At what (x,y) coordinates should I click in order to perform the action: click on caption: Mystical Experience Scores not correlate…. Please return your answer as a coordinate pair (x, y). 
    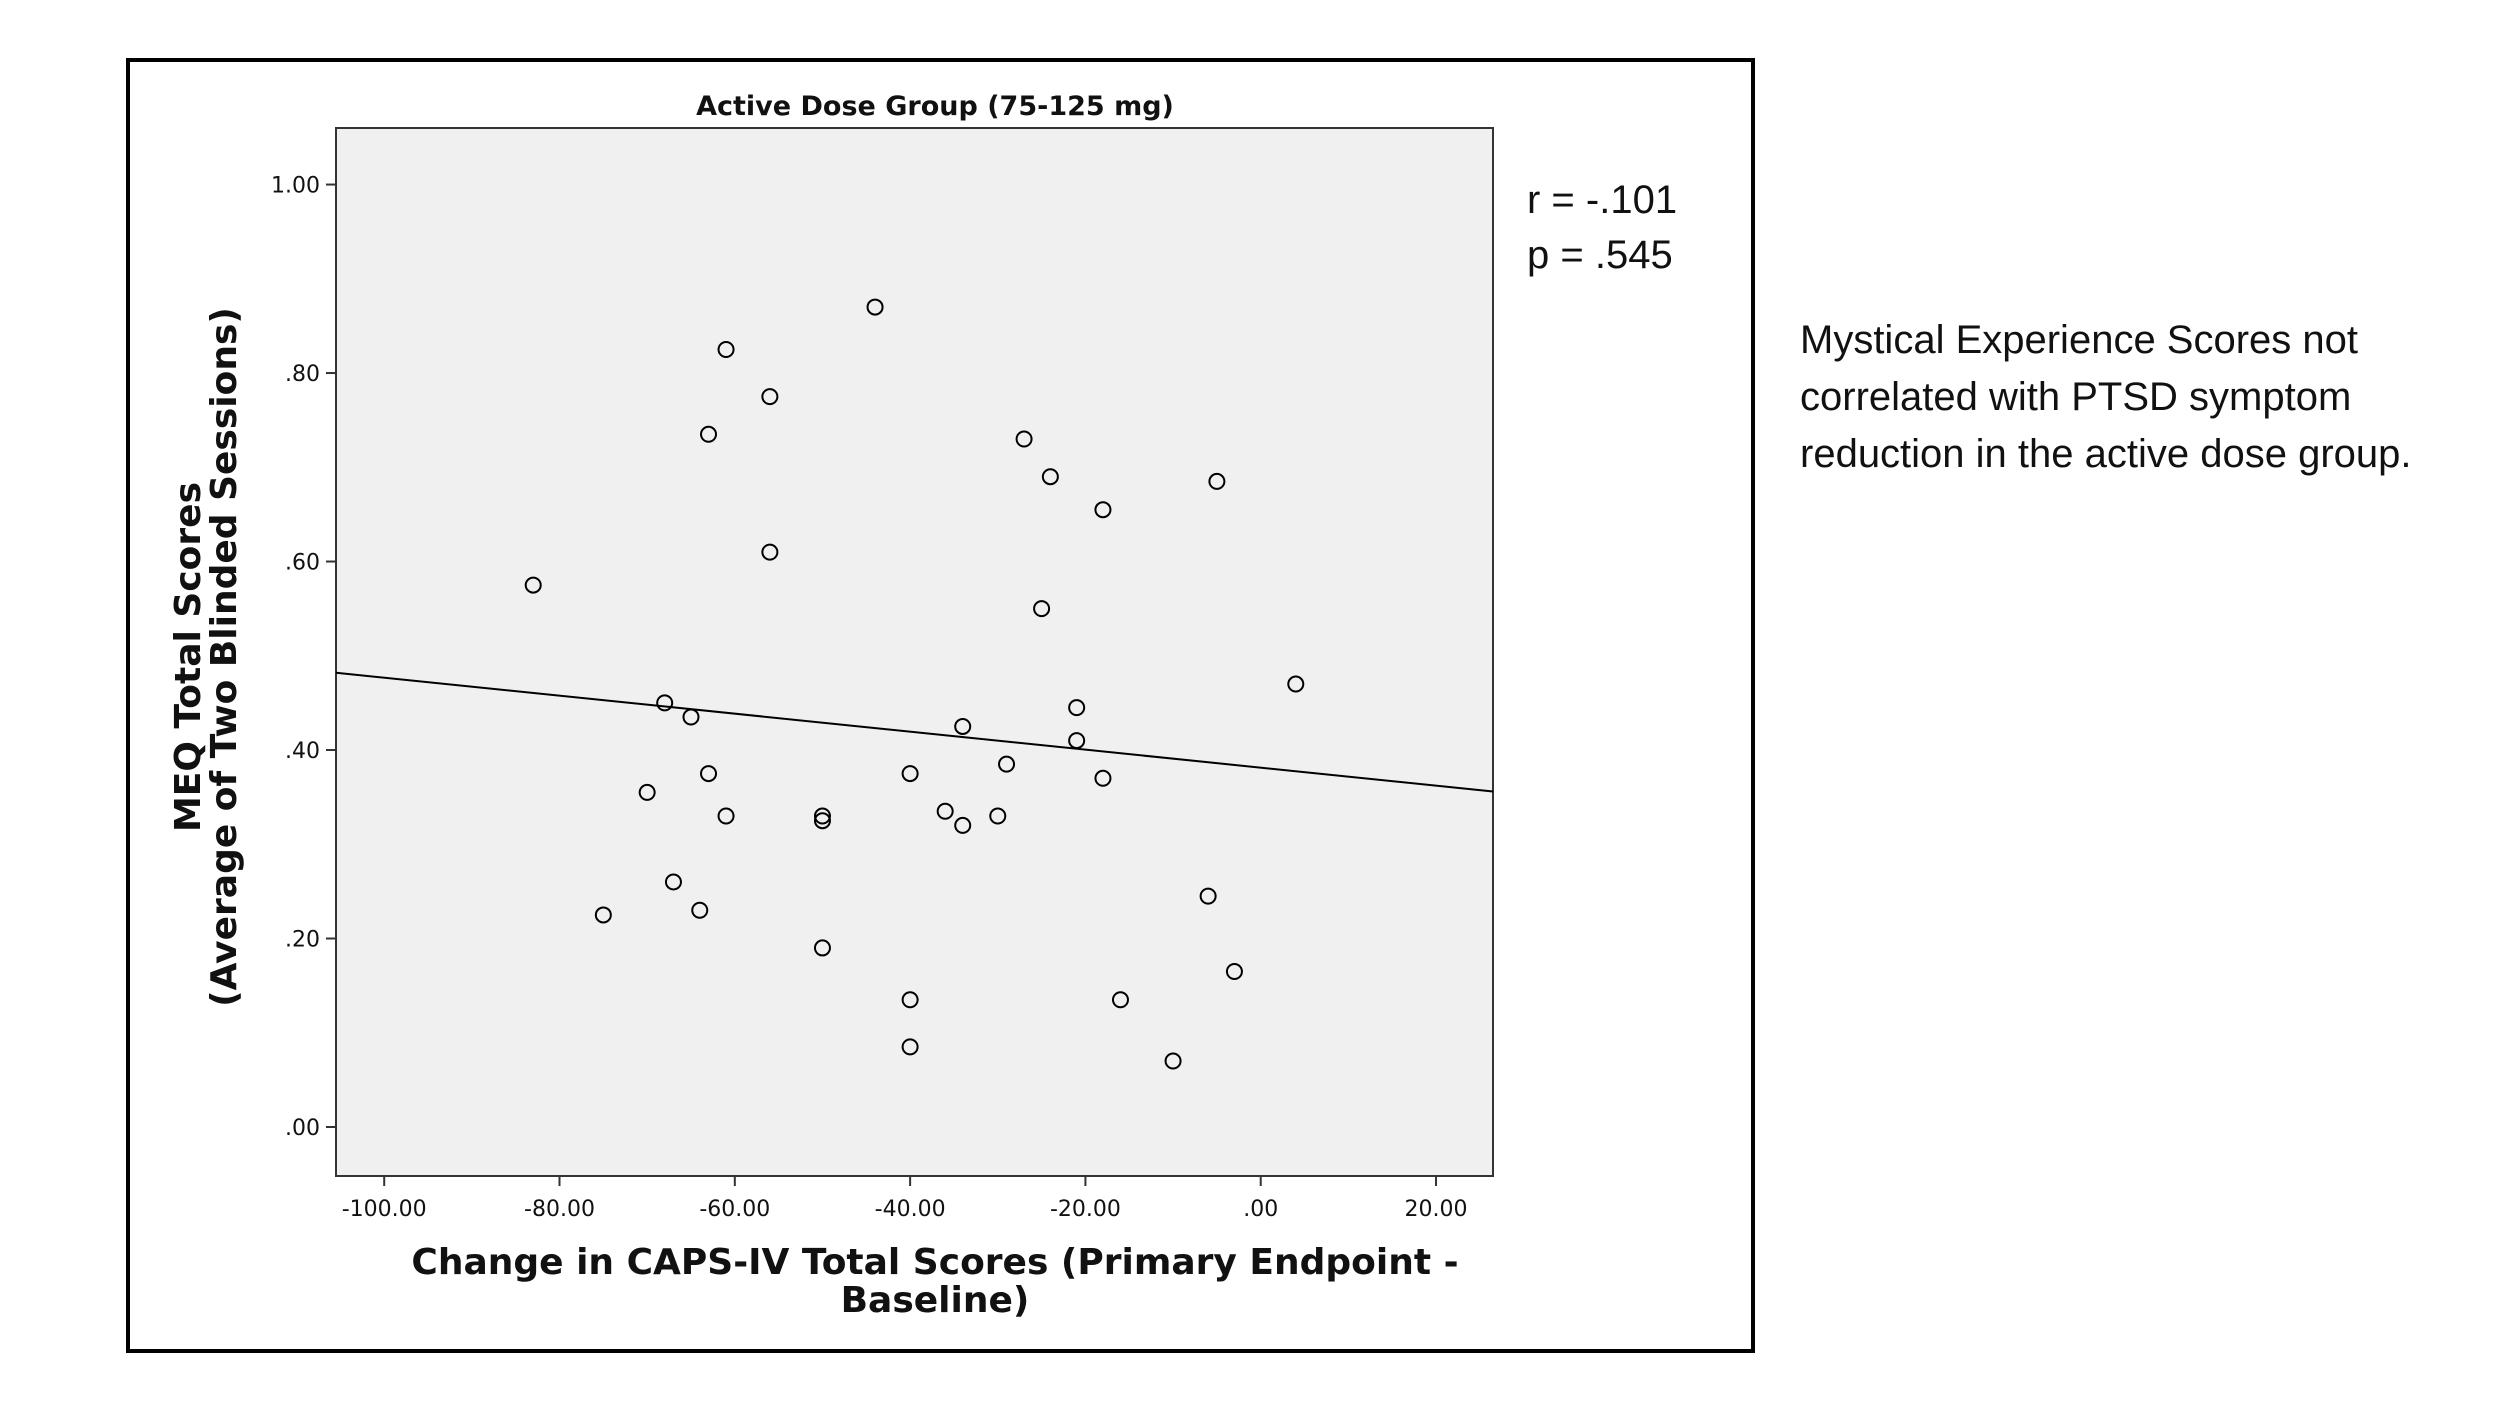
    Looking at the image, I should click on (2106, 397).